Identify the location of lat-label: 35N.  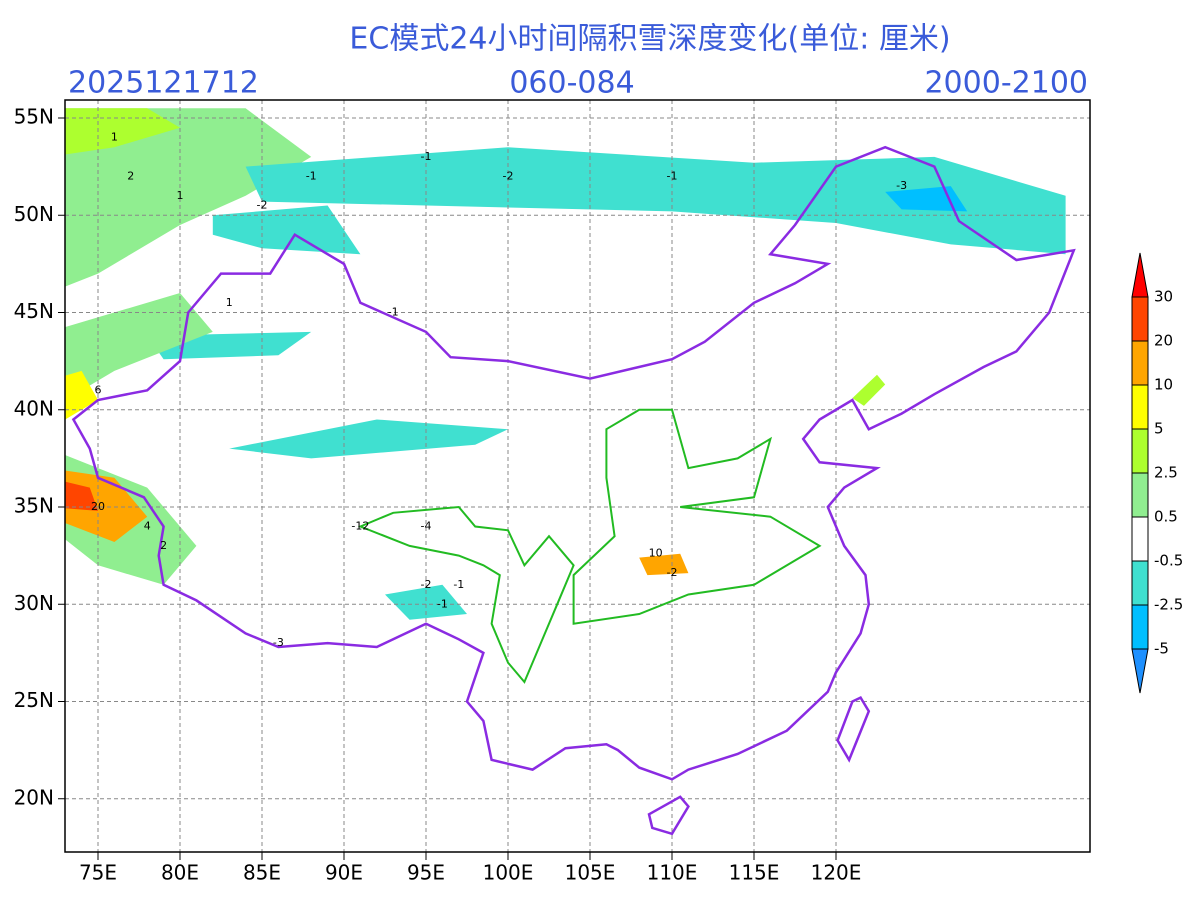
(34, 506).